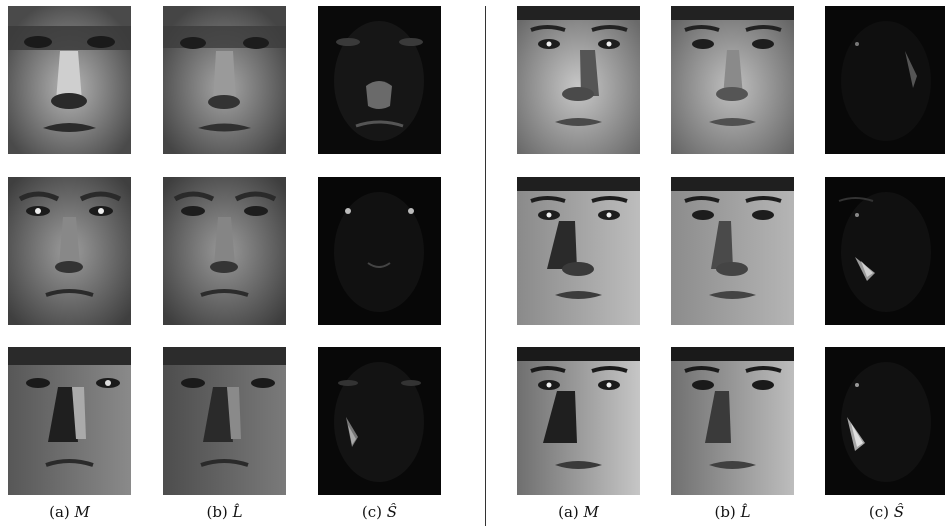  Describe the element at coordinates (69, 421) in the screenshot. I see `face-image-left-M-row3` at that location.